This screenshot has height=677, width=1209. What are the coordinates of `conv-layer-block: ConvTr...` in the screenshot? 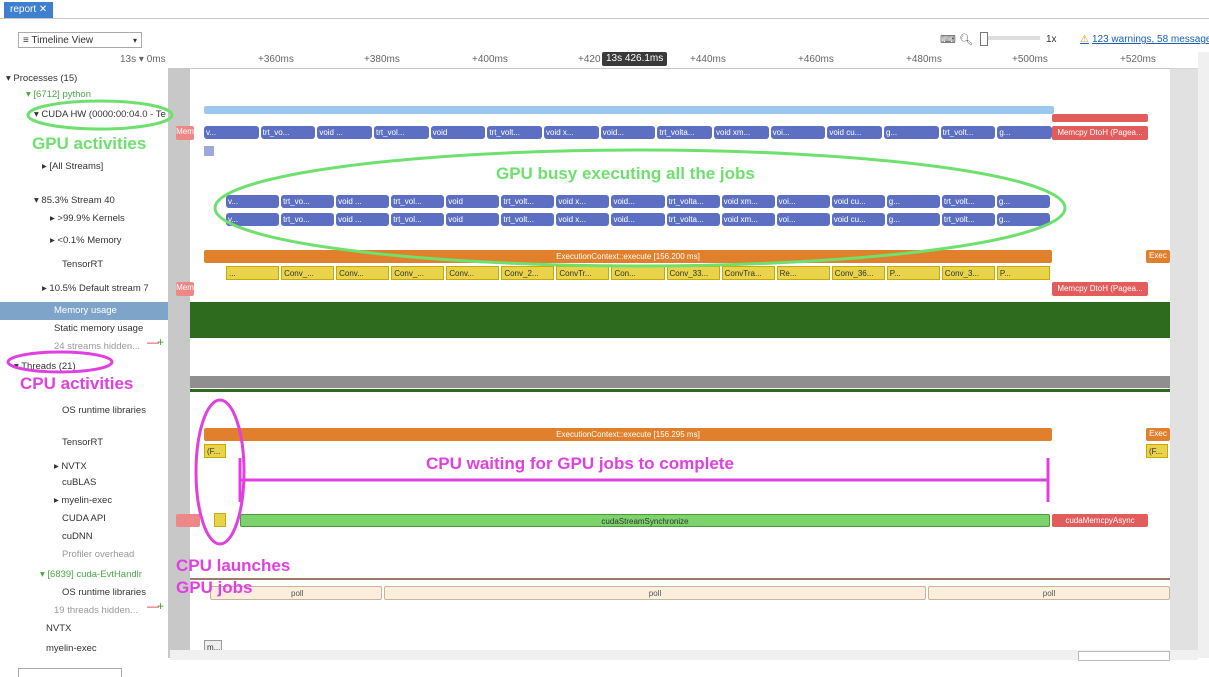 It's located at (583, 273).